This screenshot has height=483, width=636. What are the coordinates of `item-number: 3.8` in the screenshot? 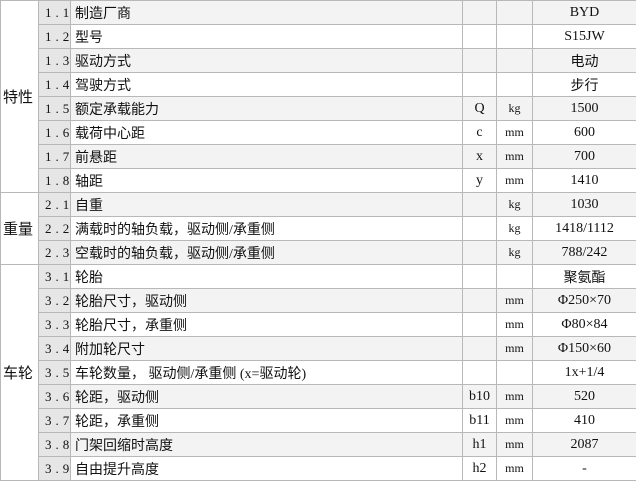 It's located at (54, 444).